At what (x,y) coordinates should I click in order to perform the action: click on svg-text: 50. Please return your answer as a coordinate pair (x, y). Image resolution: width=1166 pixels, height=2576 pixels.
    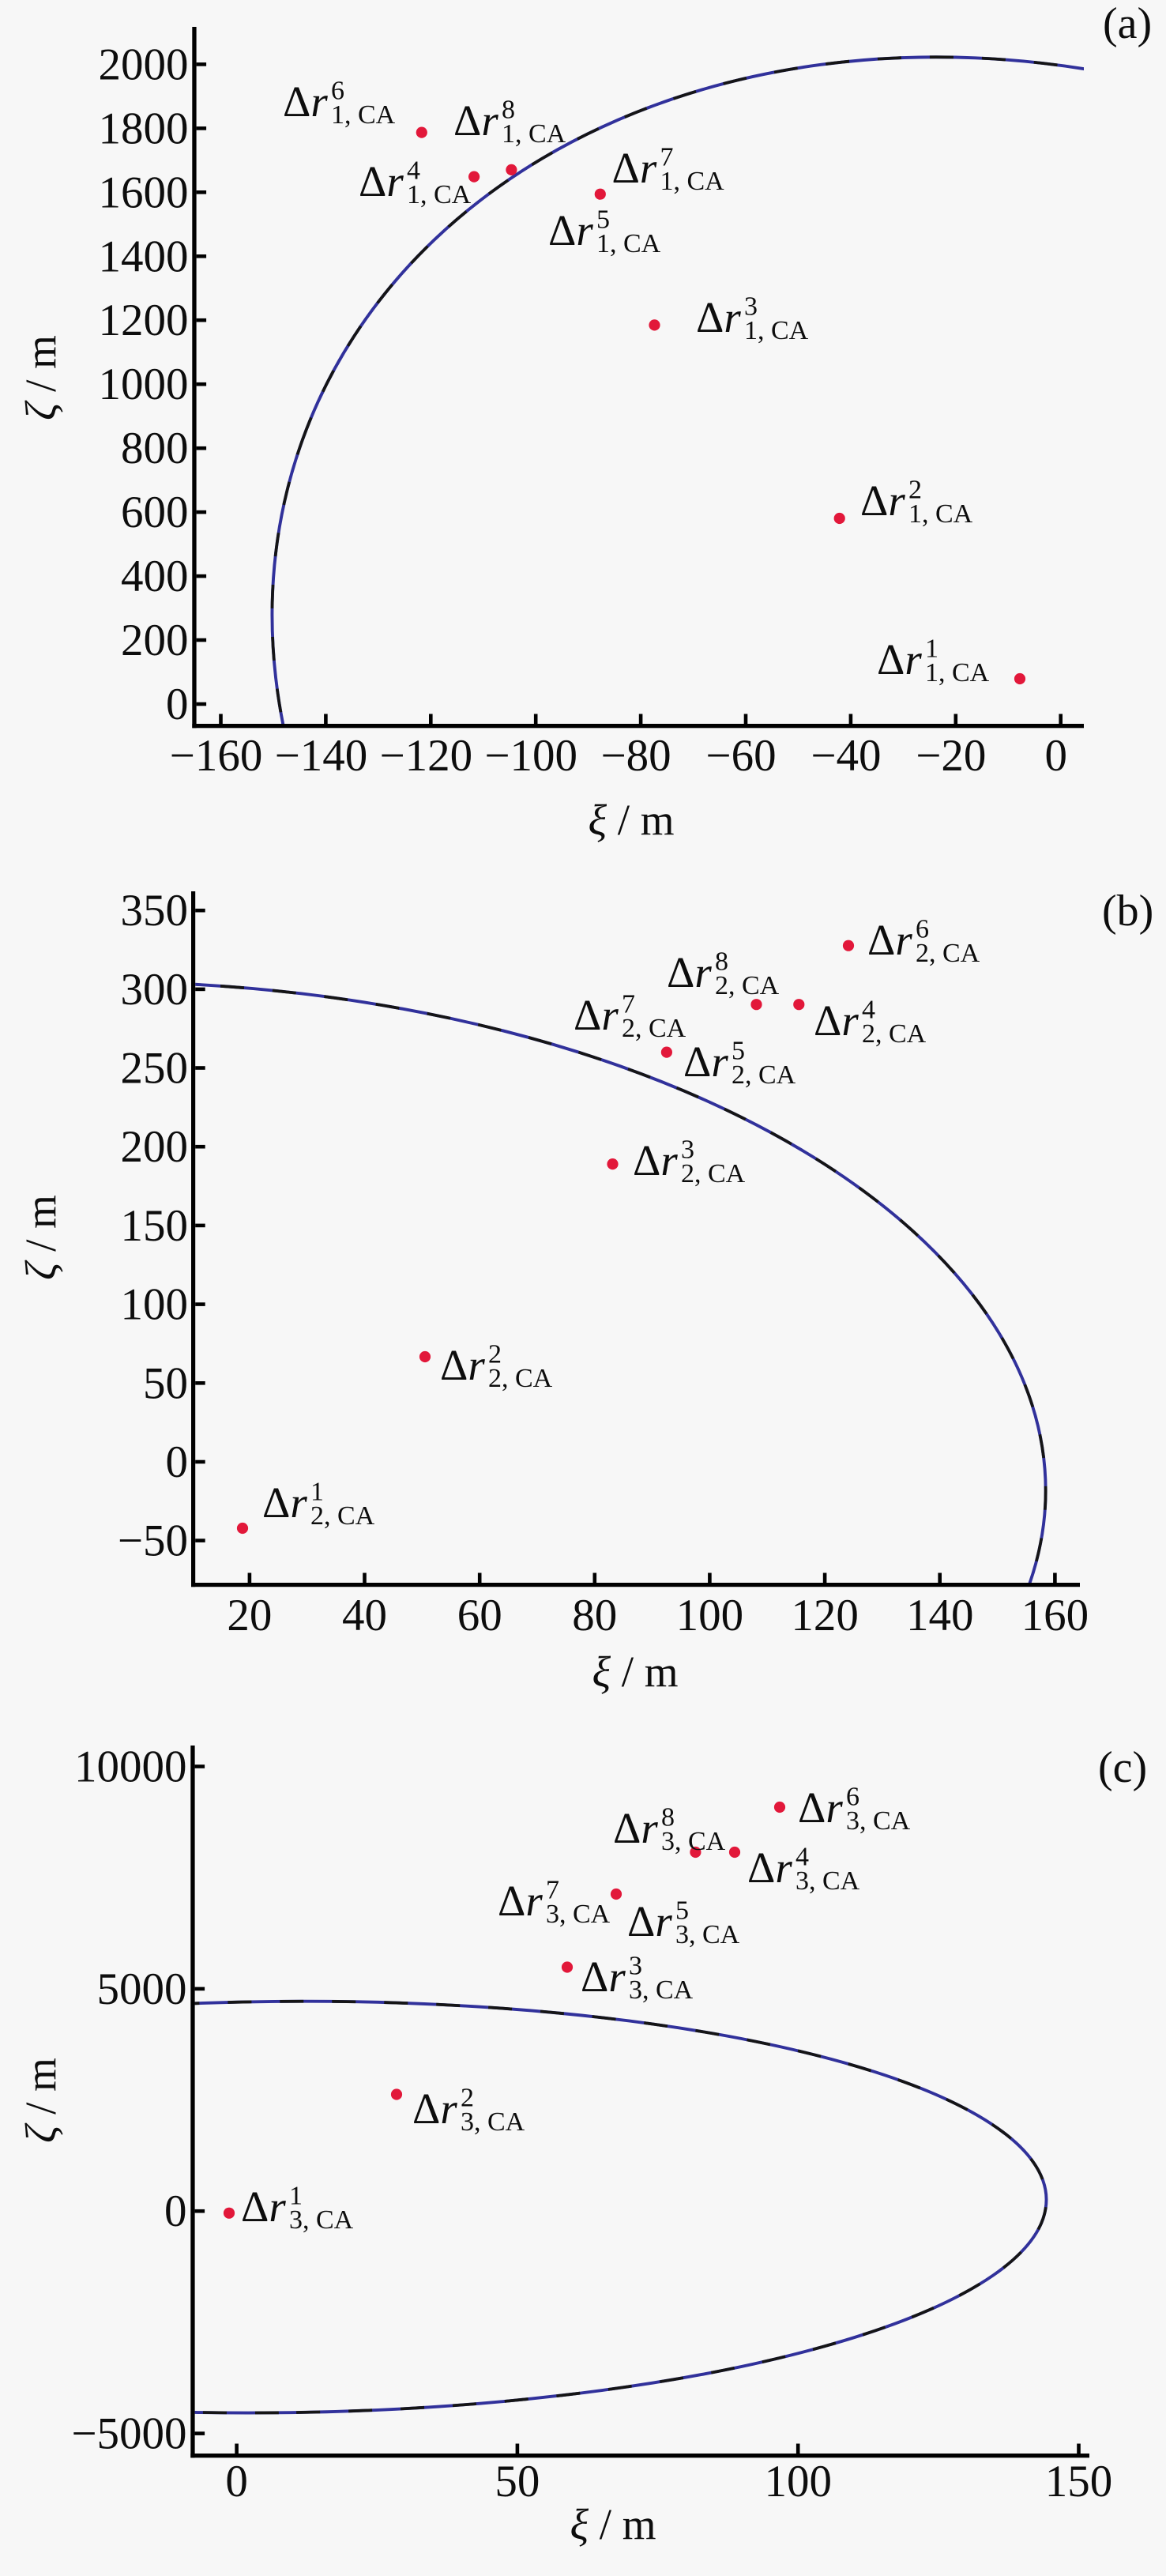
    Looking at the image, I should click on (165, 1383).